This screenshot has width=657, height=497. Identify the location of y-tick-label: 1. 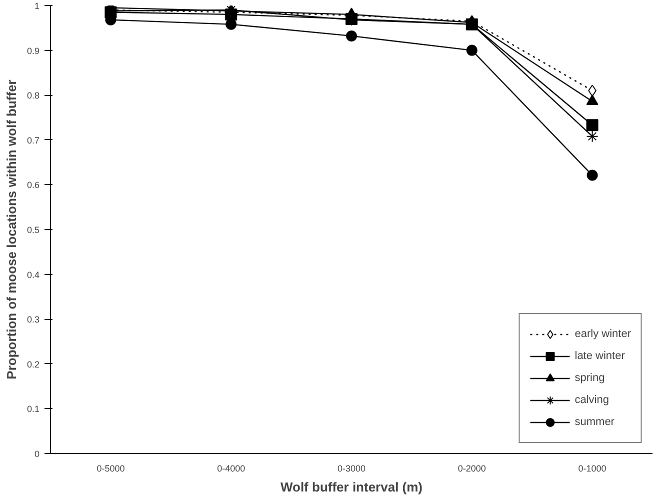
(37, 6).